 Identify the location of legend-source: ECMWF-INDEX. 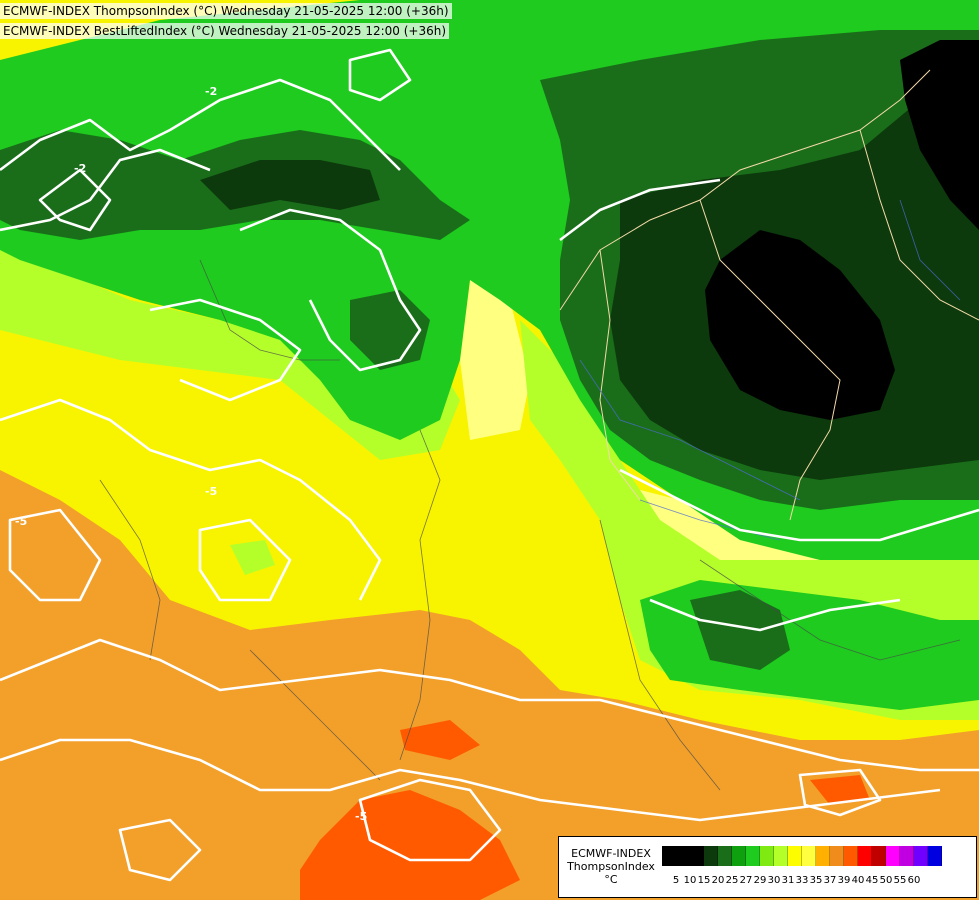
(611, 853).